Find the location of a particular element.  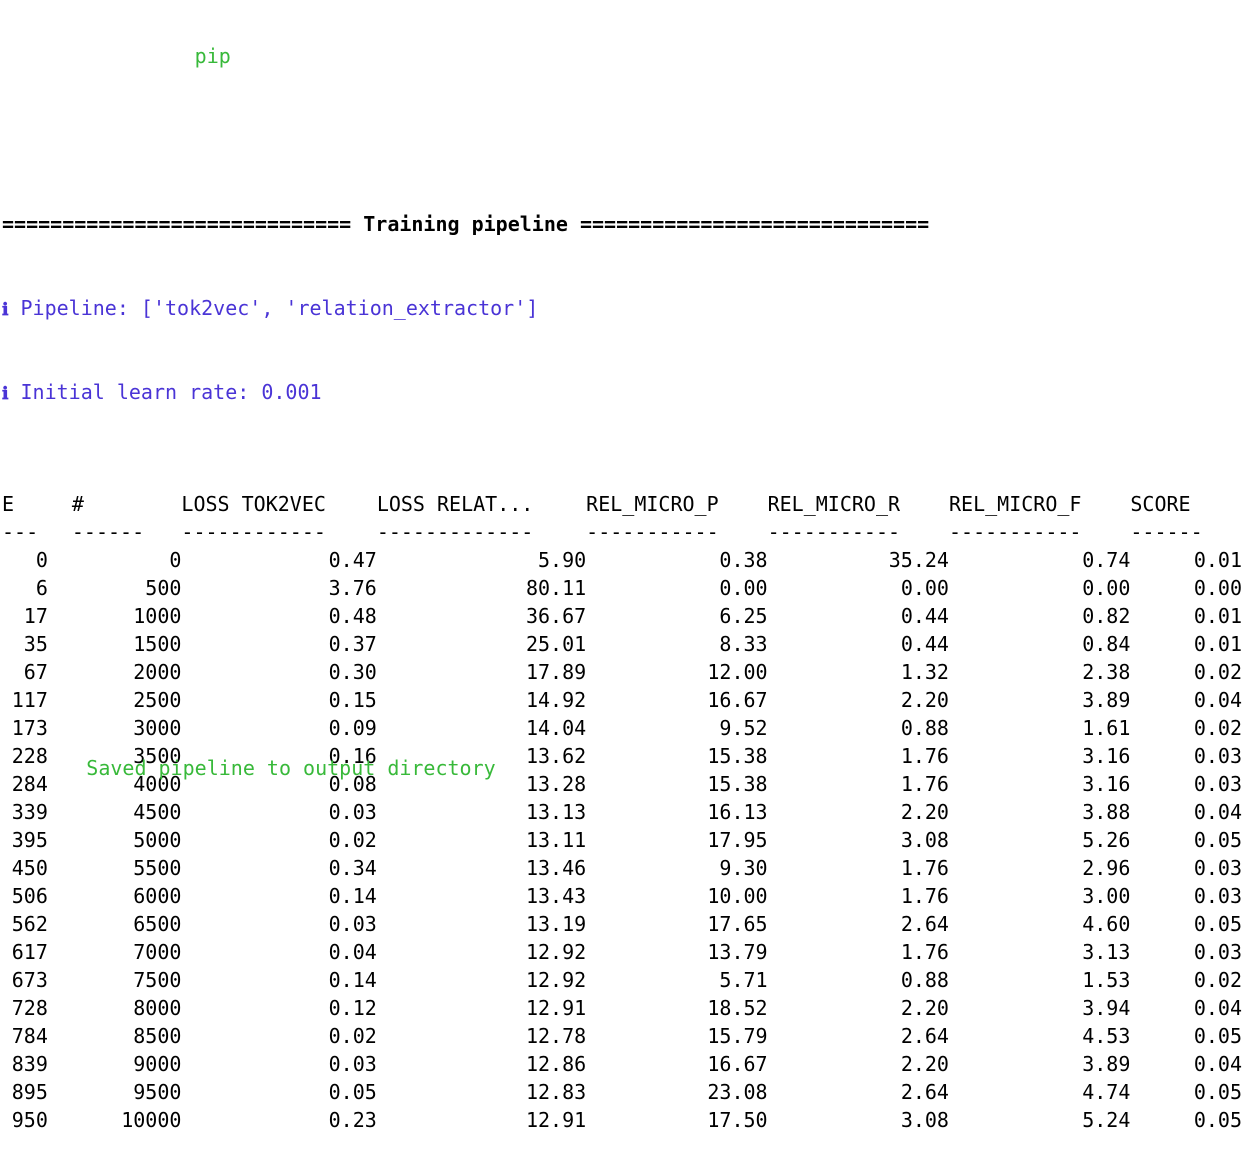

table-row: 617 7000 0.04 12.92 13.79 1.76 3.13 0.03 is located at coordinates (622, 952).